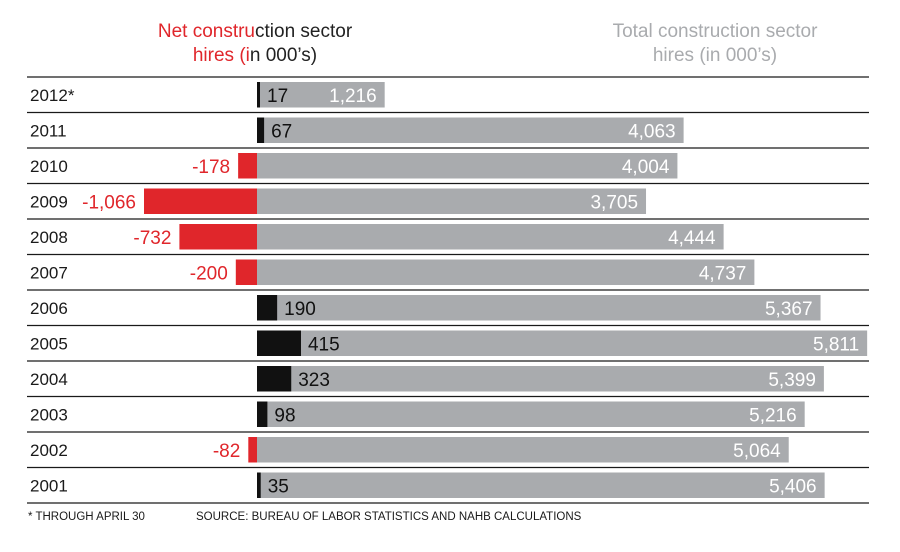 The image size is (900, 552). Describe the element at coordinates (52, 95) in the screenshot. I see `year-label: 2012*` at that location.